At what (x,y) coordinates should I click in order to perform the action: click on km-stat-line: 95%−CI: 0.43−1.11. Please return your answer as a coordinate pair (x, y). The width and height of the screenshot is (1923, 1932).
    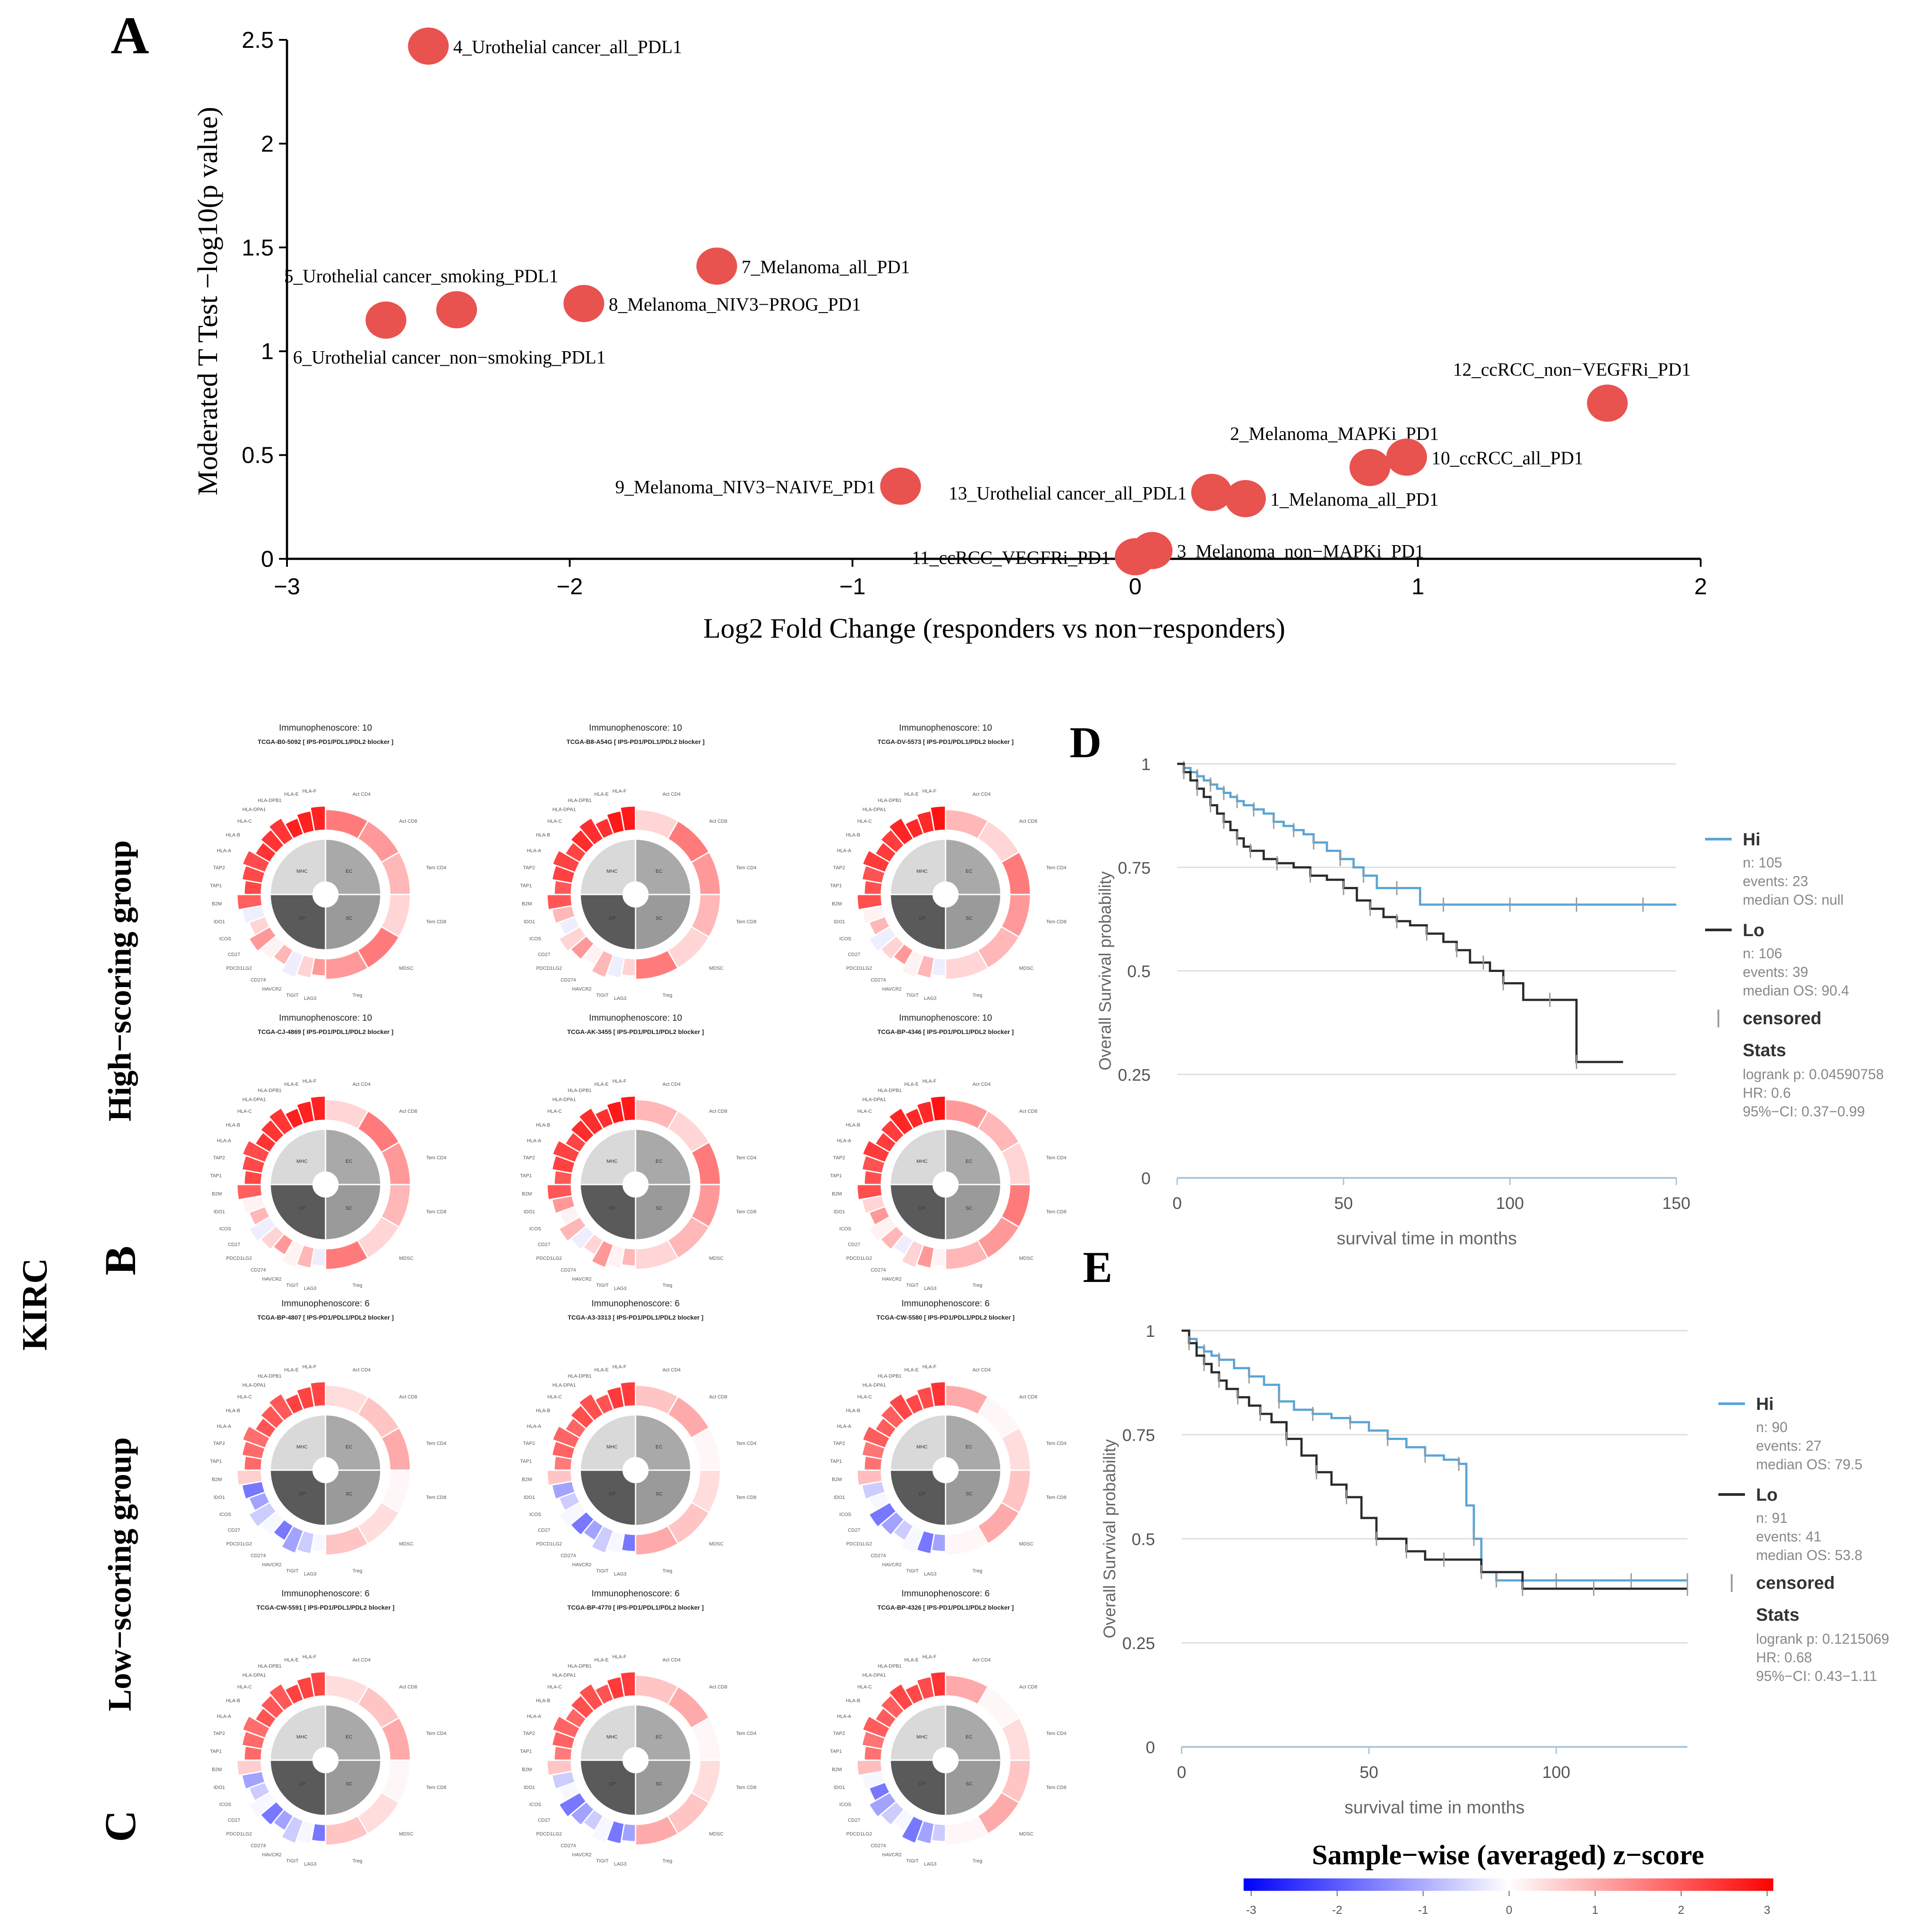
    Looking at the image, I should click on (1816, 1676).